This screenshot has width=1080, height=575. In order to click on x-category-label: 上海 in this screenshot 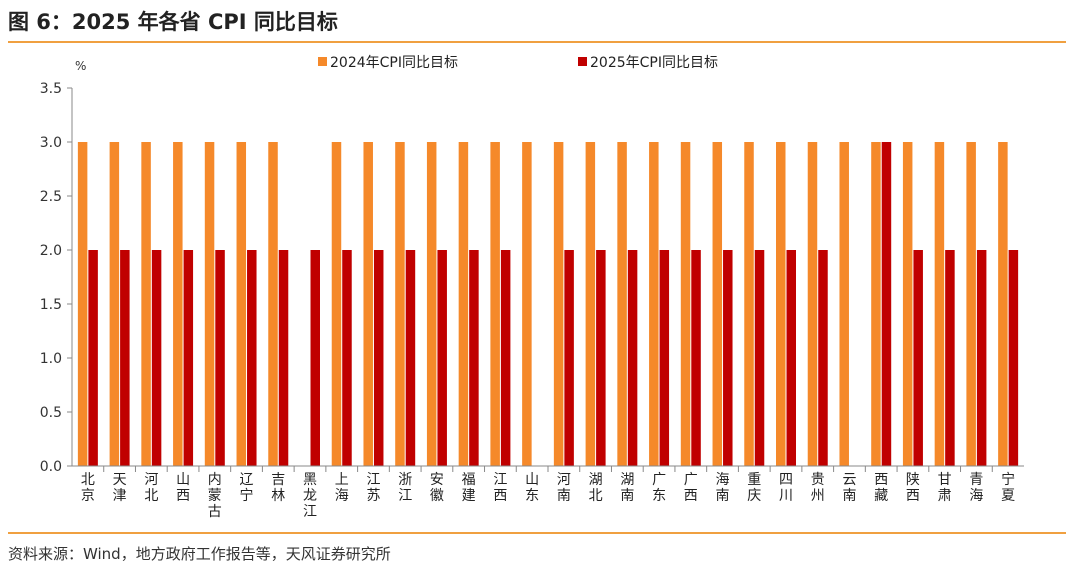, I will do `click(342, 488)`.